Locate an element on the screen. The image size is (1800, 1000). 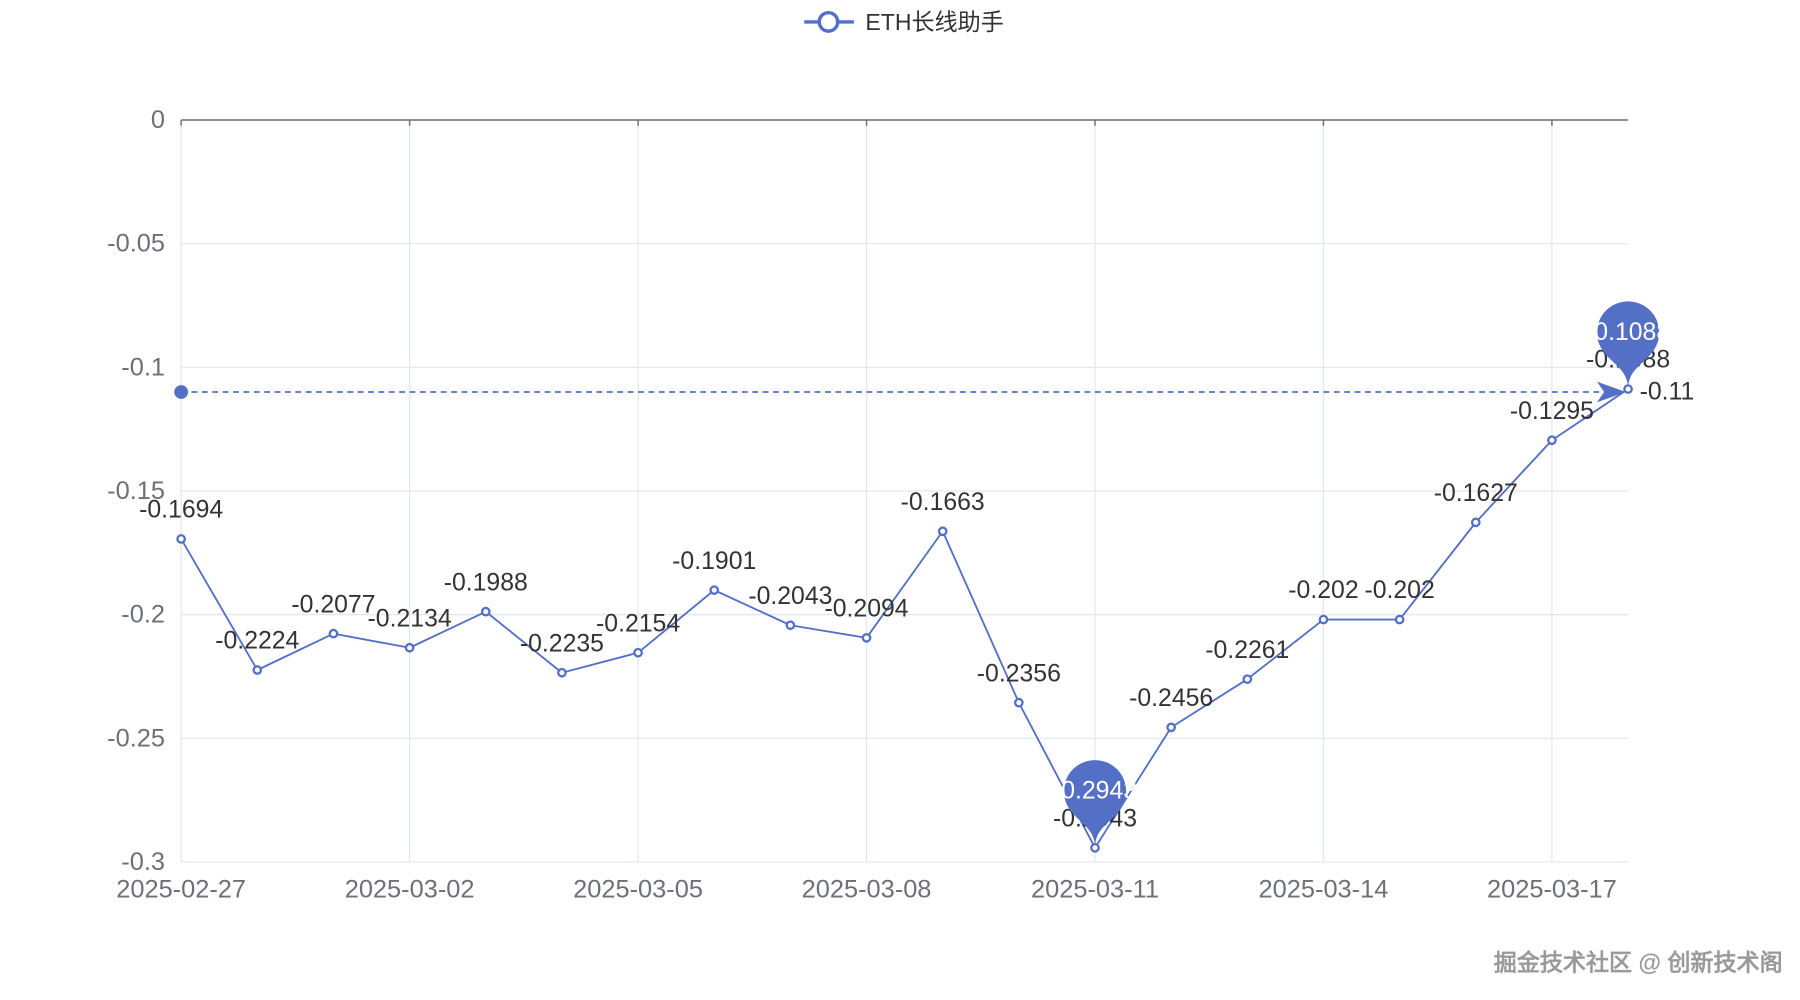
mark-line-label: -0.11 is located at coordinates (1667, 392).